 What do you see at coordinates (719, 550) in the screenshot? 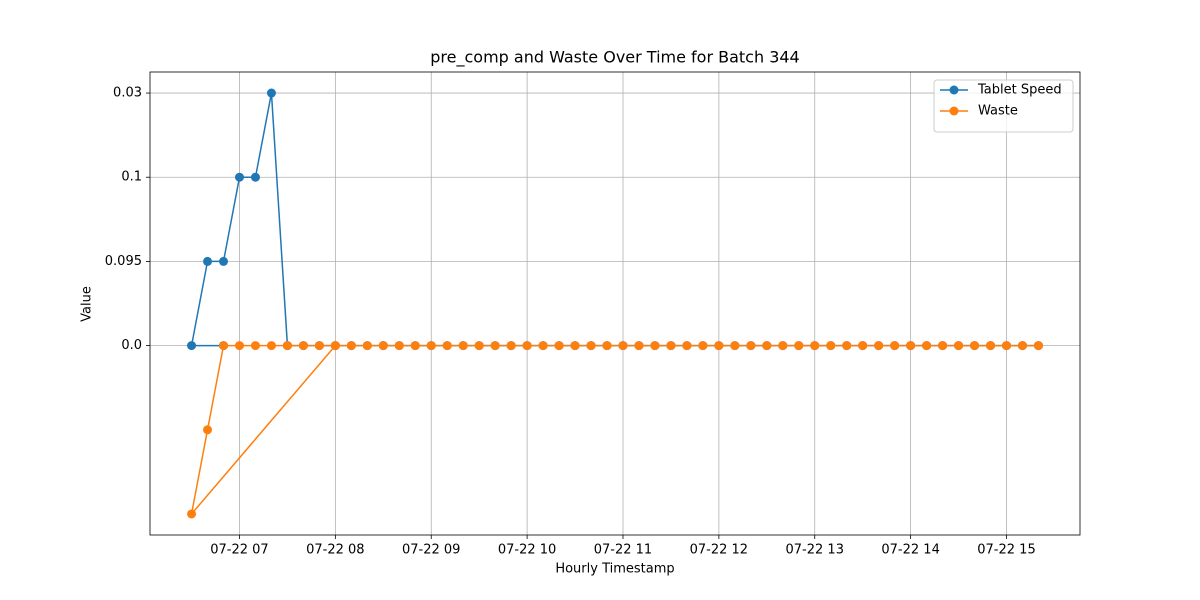
I see `x-tick-label: 07-22 12` at bounding box center [719, 550].